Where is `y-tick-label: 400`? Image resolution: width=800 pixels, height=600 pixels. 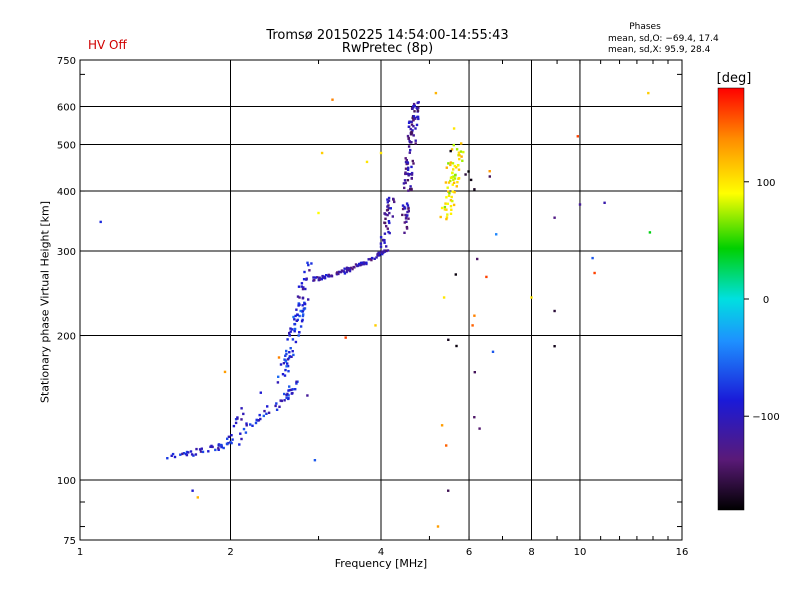
y-tick-label: 400 is located at coordinates (66, 192).